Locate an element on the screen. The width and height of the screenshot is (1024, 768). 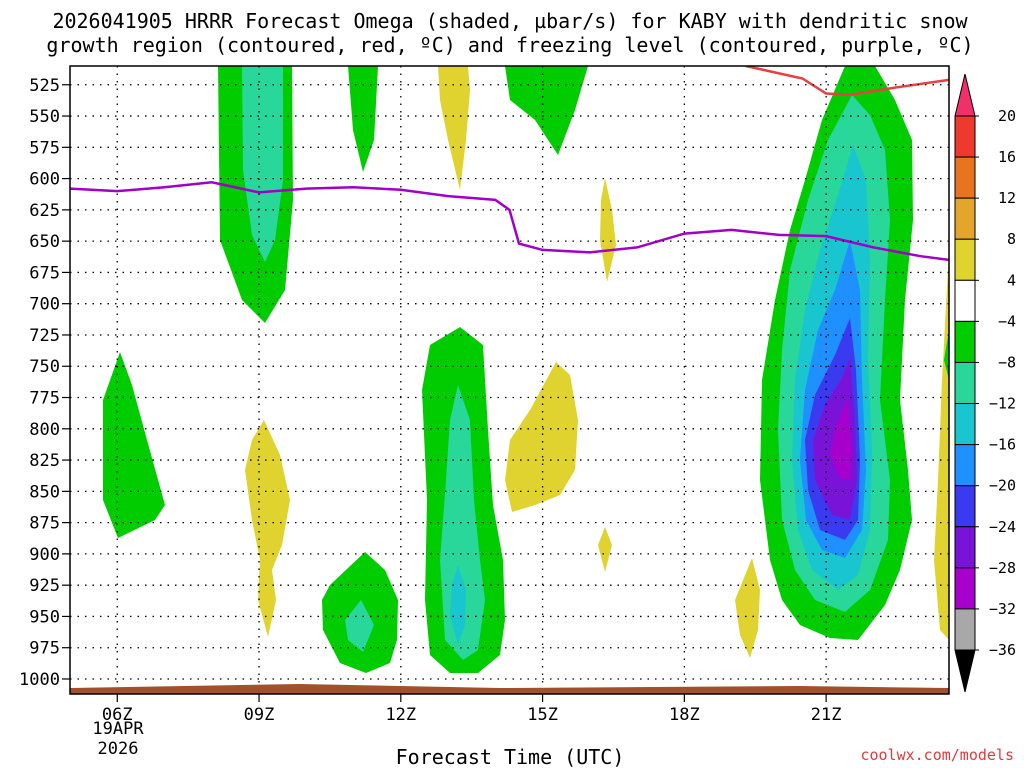
colorbar-label-2: 12 is located at coordinates (1007, 198).